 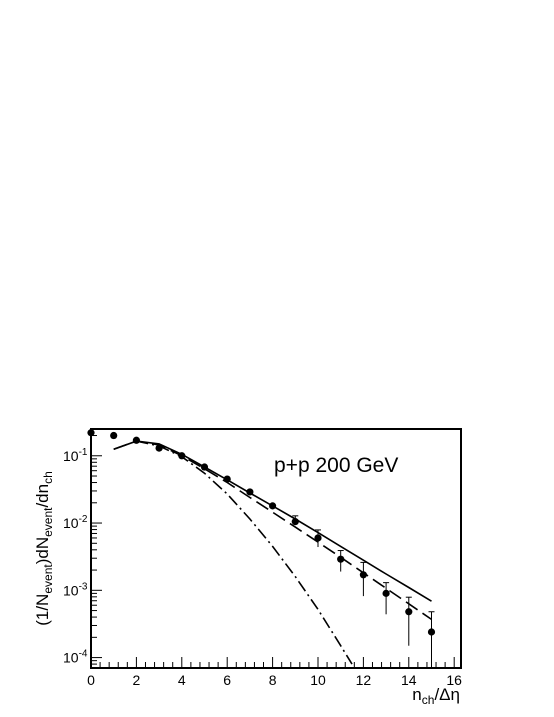 What do you see at coordinates (75, 556) in the screenshot?
I see `y-tick-labels: 10-110-210-310-4` at bounding box center [75, 556].